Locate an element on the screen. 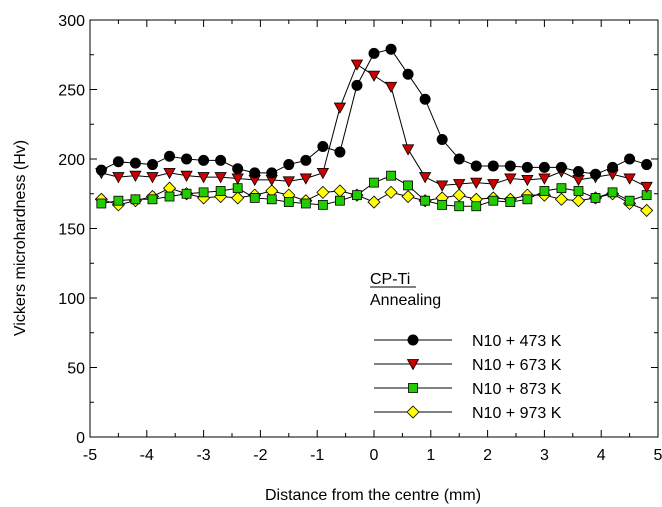 Image resolution: width=662 pixels, height=507 pixels. y-tick-label: 250 is located at coordinates (71, 91).